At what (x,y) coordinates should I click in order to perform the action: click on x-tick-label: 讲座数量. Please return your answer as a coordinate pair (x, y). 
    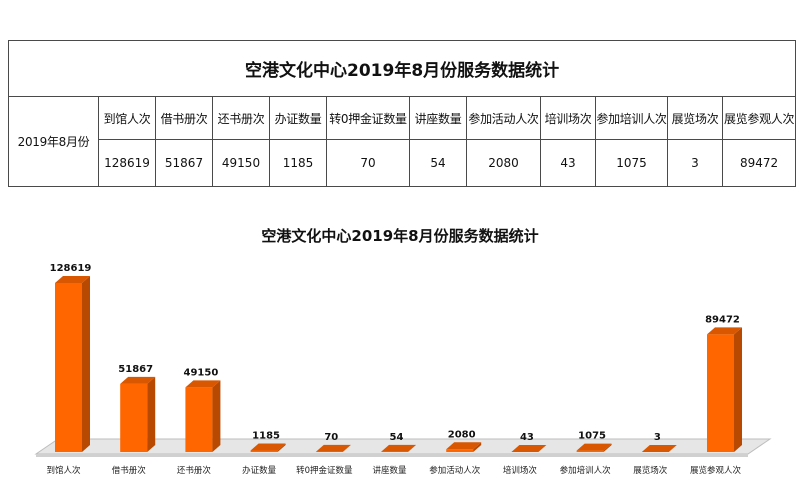
    Looking at the image, I should click on (389, 470).